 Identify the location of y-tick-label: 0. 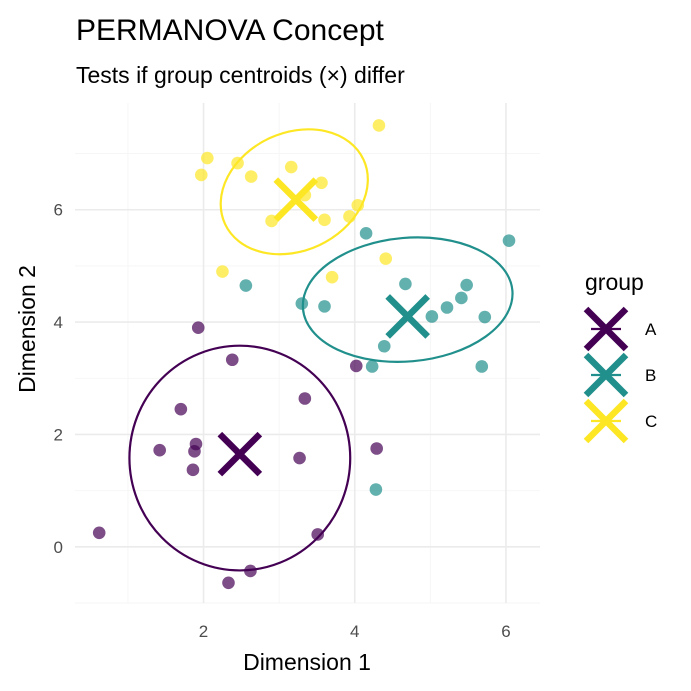
(58, 547).